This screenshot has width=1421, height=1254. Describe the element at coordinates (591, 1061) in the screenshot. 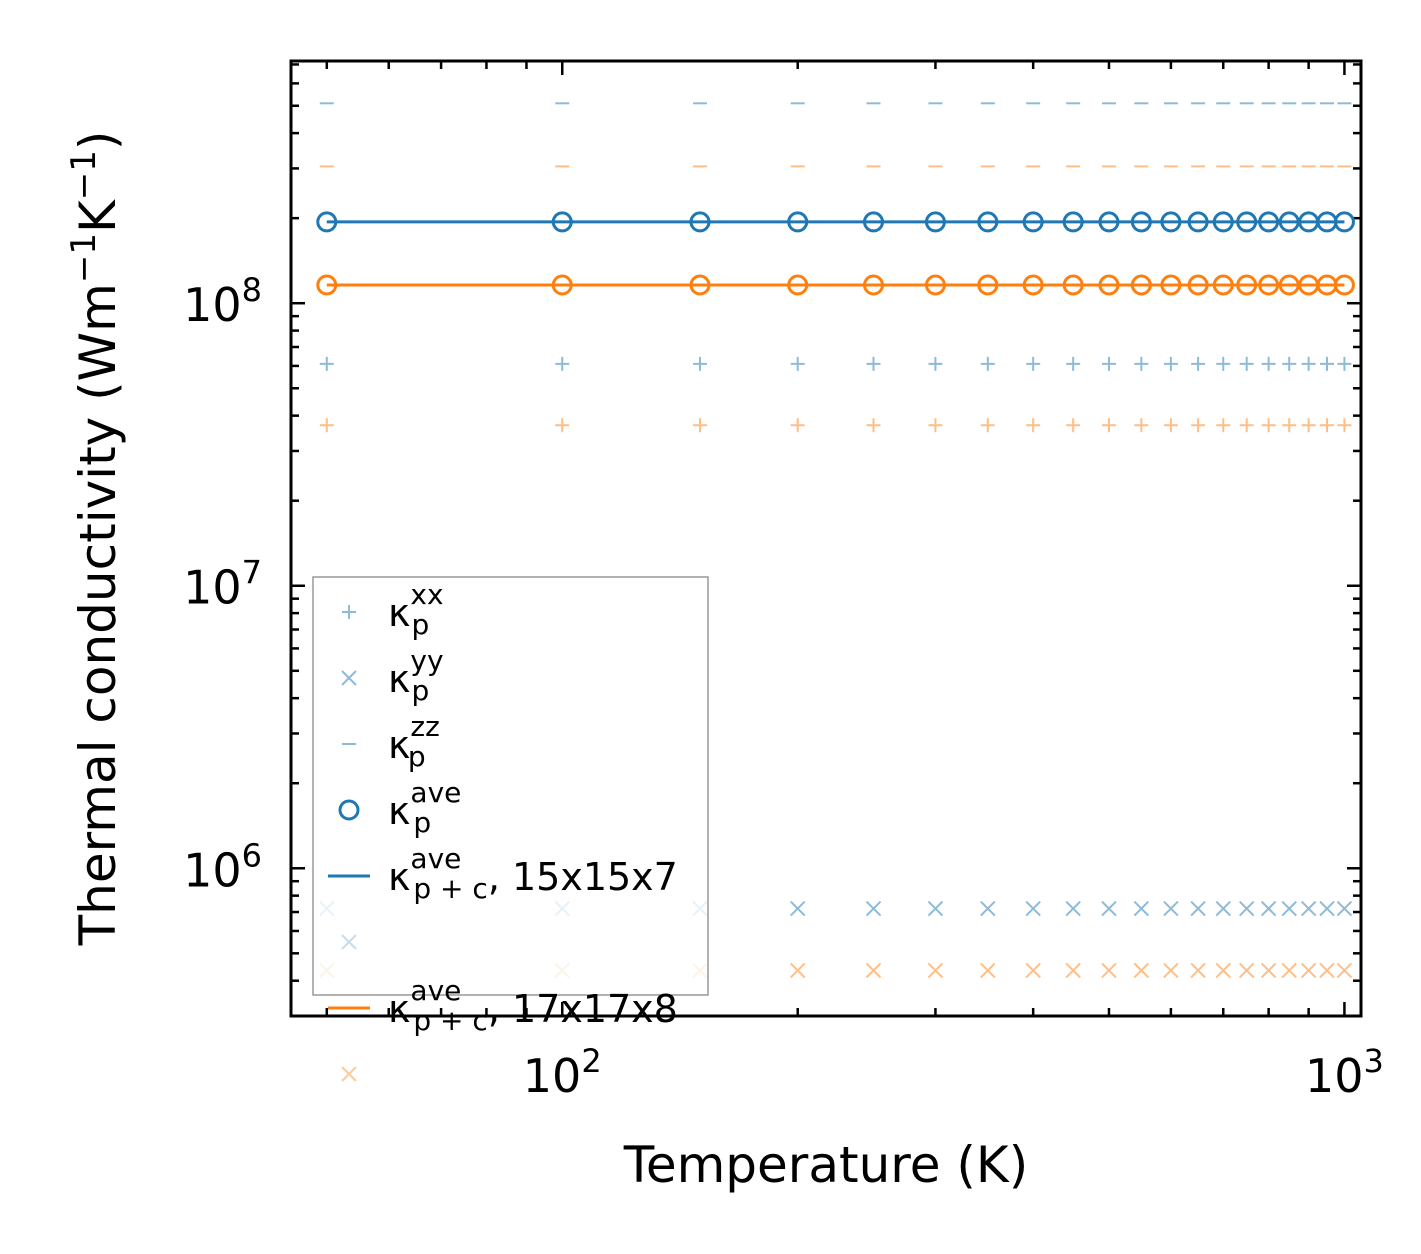

I see `x-tick-label-exponent: 2` at that location.